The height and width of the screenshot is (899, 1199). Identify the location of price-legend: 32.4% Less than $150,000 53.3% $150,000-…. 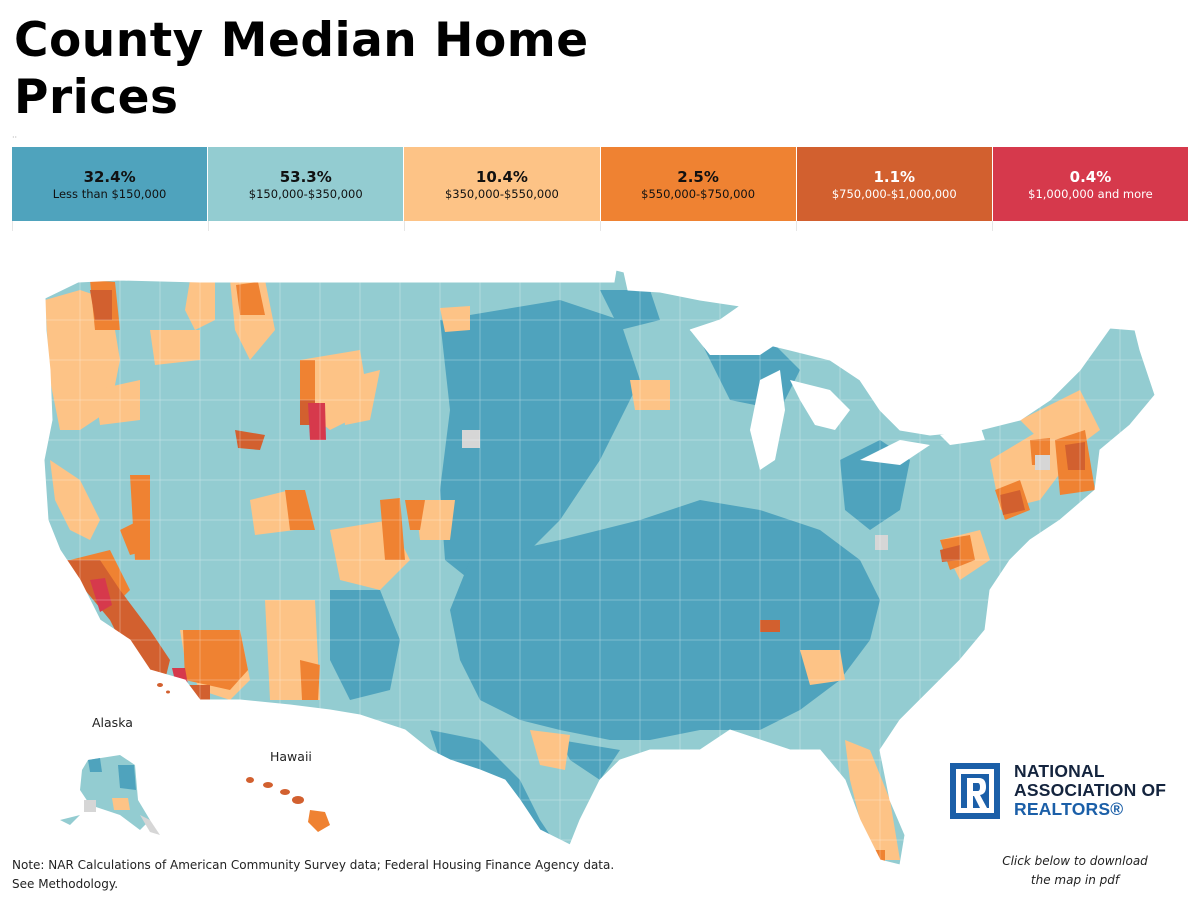
(600, 184).